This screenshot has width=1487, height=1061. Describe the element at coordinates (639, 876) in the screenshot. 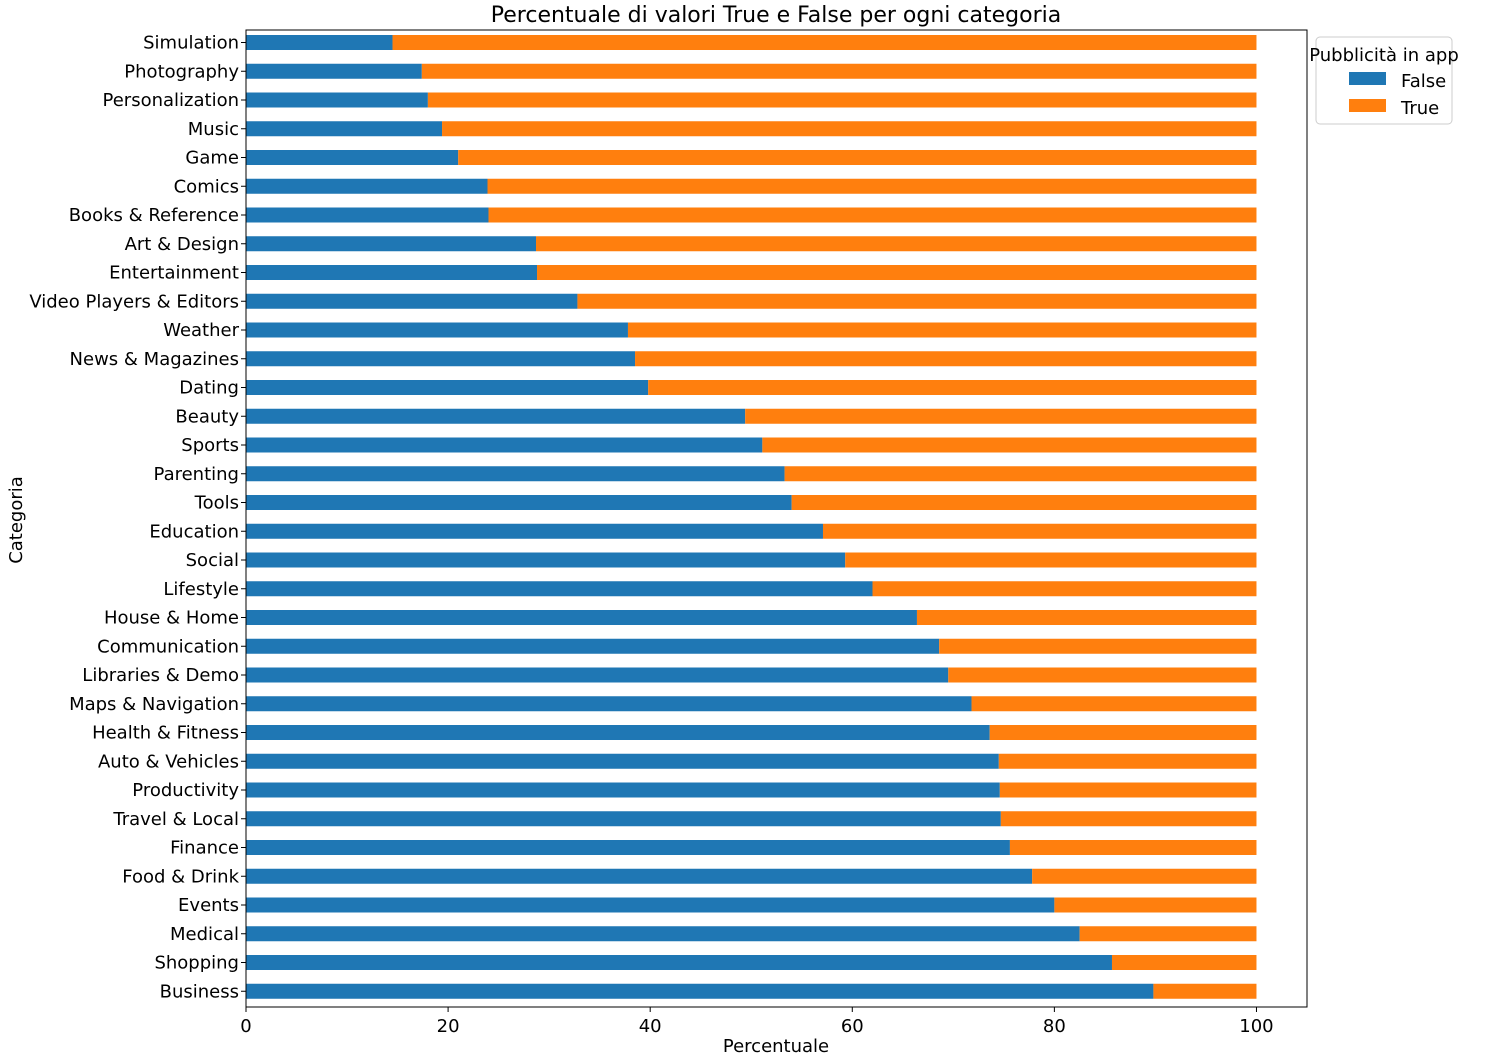

I see `bar-food-and-drink-false` at that location.